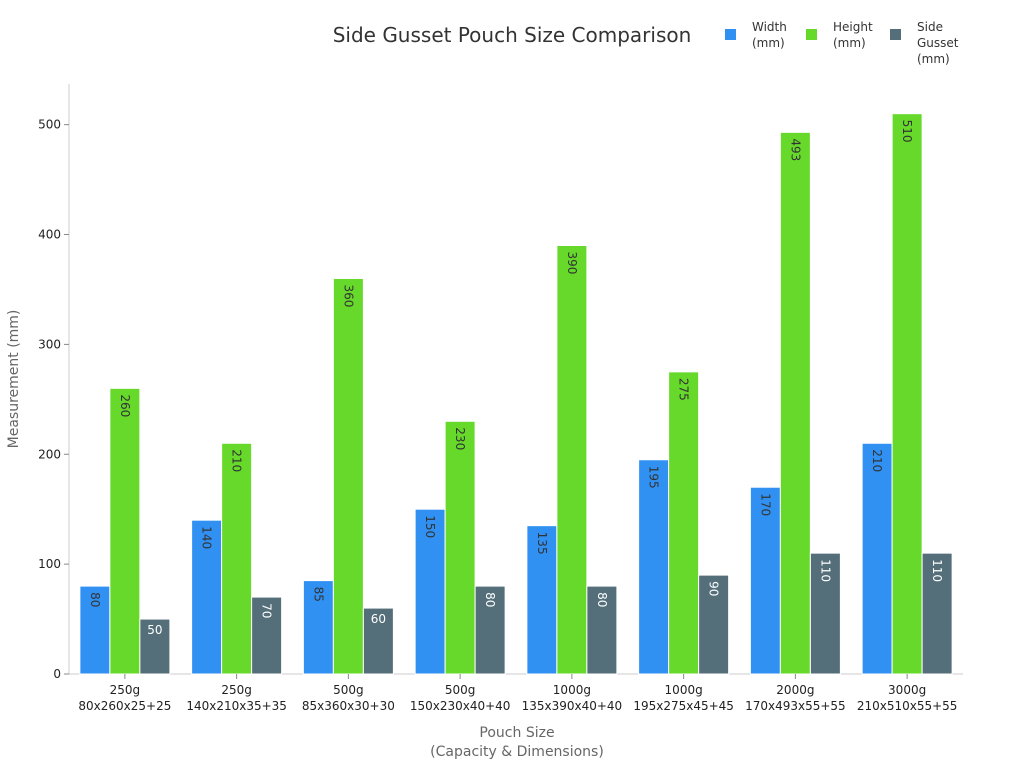  What do you see at coordinates (49, 454) in the screenshot?
I see `y-tick-label: 200` at bounding box center [49, 454].